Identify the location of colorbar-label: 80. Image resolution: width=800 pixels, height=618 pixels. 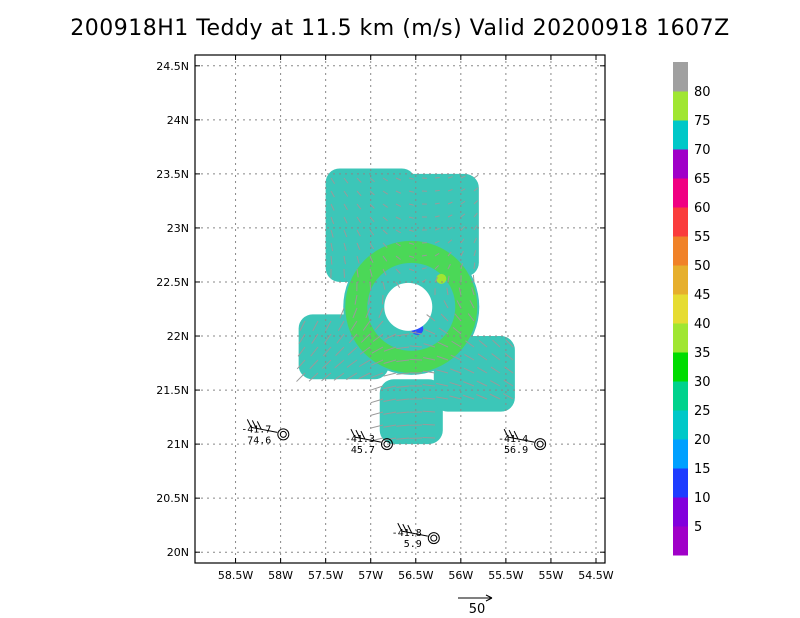
(702, 92).